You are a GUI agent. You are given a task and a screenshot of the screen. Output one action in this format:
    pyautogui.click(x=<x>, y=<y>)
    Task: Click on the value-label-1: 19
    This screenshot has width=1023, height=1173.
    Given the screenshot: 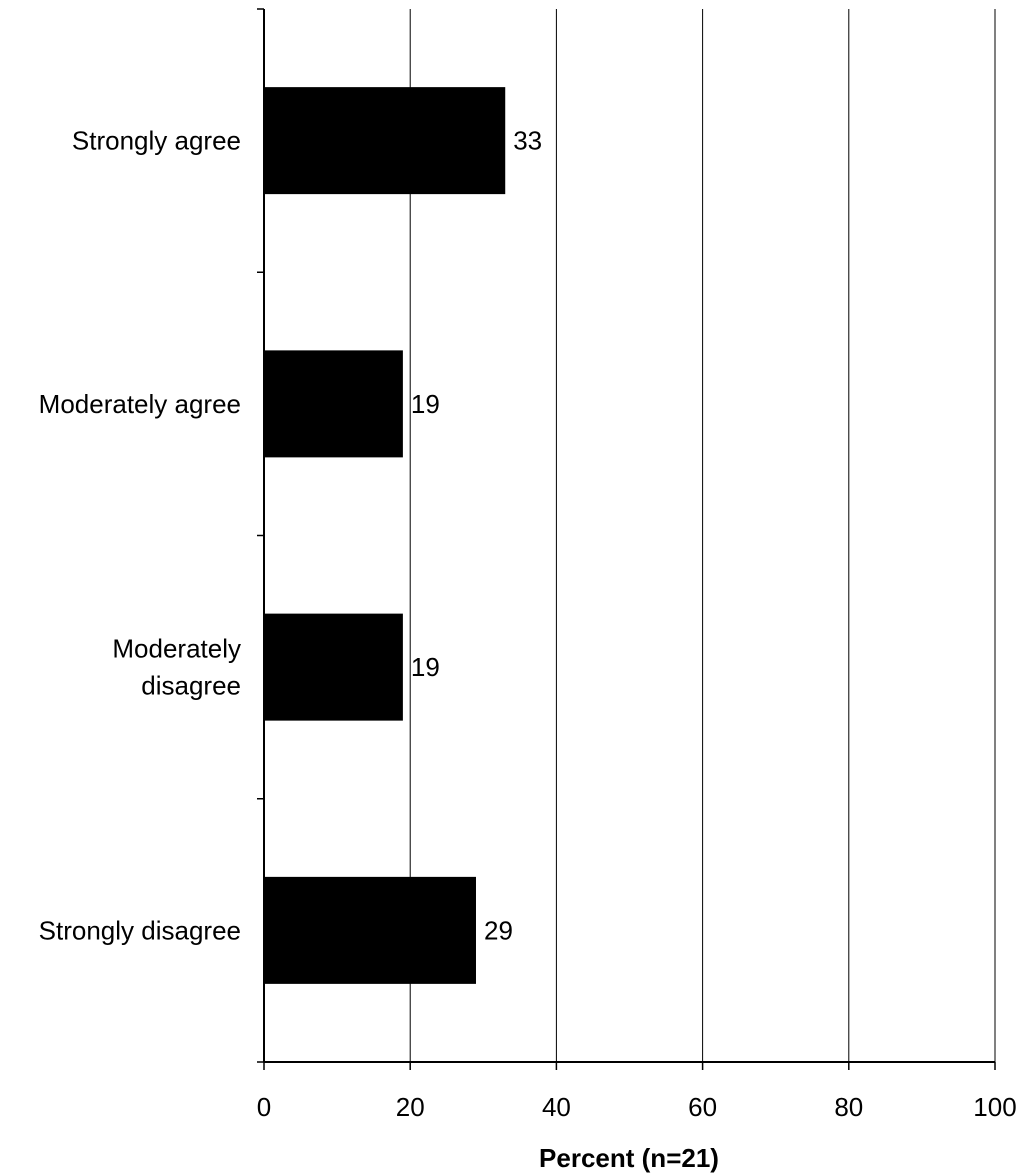 What is the action you would take?
    pyautogui.click(x=425, y=404)
    